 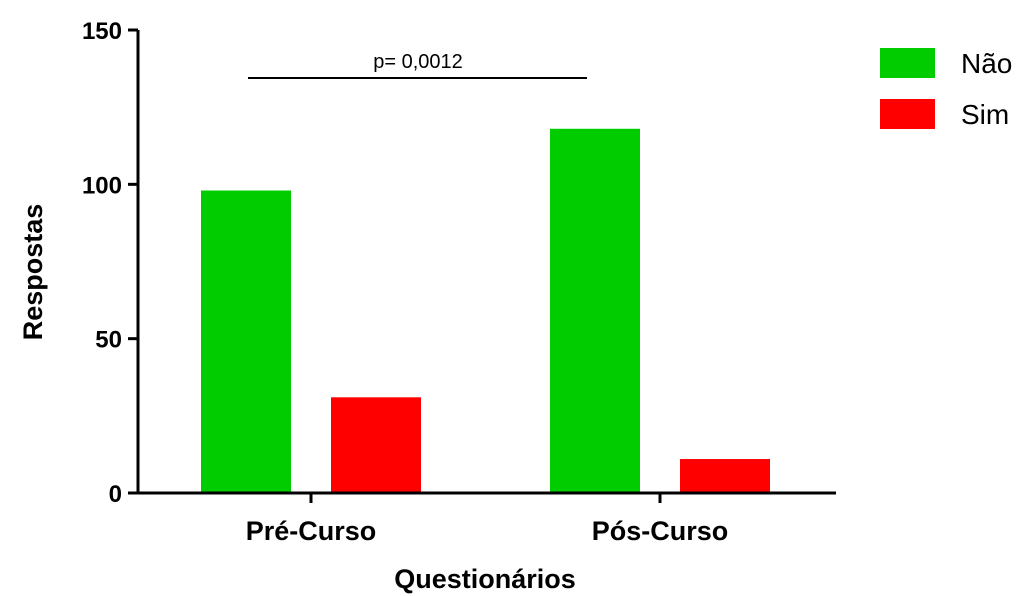 I want to click on legend-swatch-sim, so click(x=907, y=114).